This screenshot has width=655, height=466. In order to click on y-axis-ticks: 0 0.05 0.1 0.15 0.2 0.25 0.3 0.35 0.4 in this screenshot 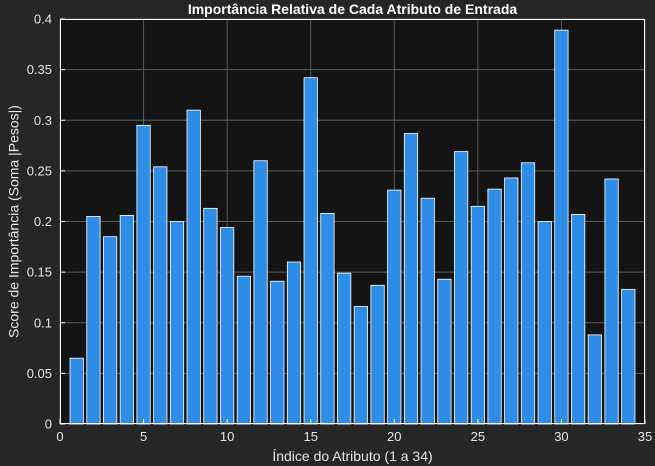, I will do `click(46, 222)`.